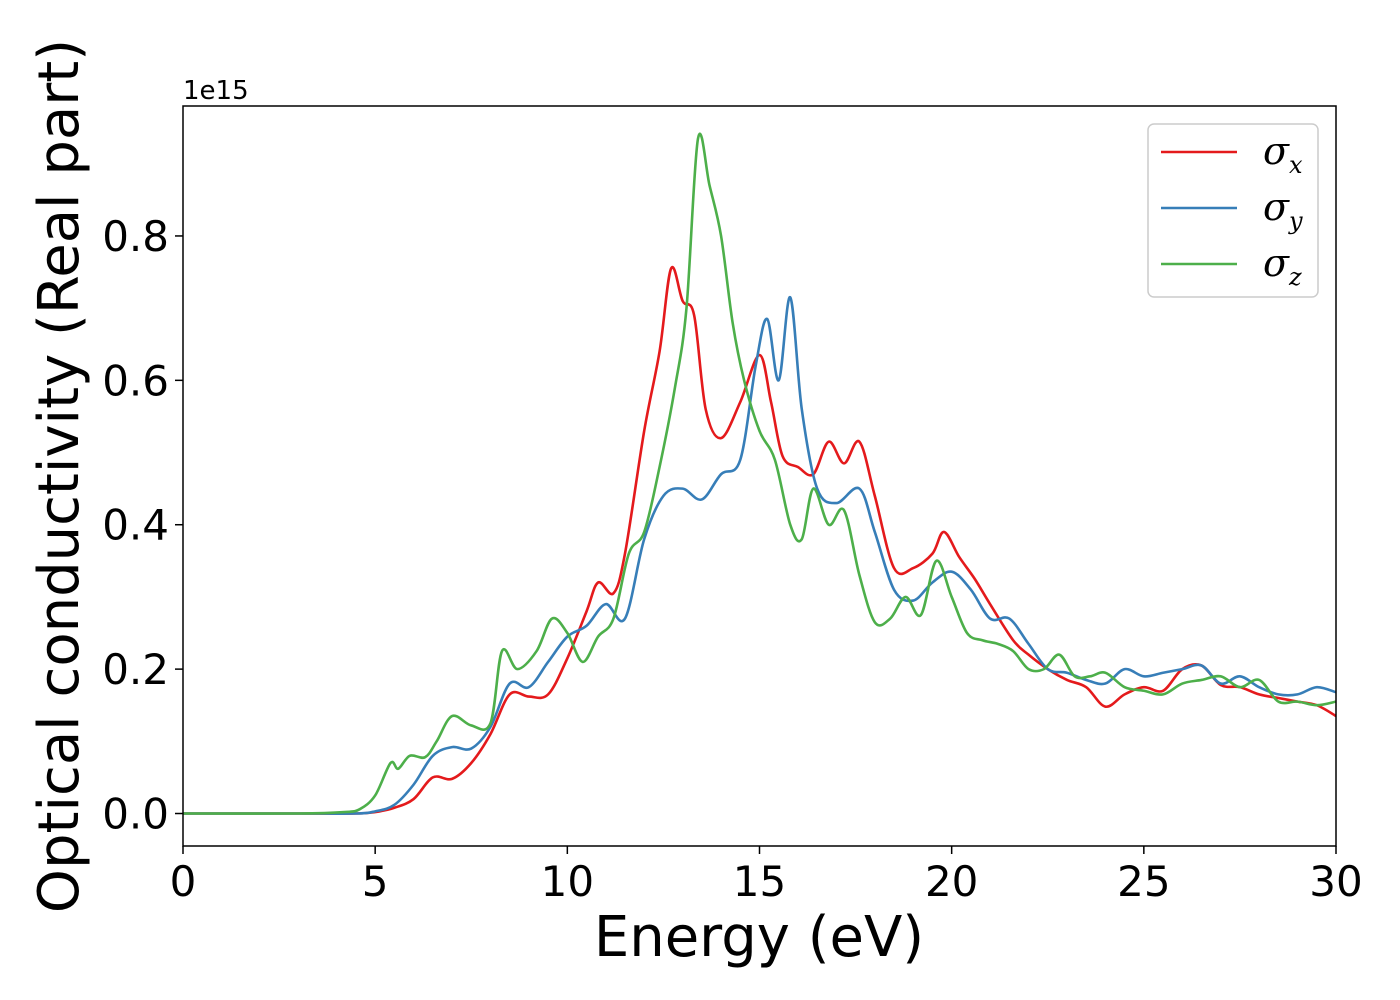 The width and height of the screenshot is (1400, 1000). What do you see at coordinates (1335, 881) in the screenshot?
I see `x-tick-label: 30` at bounding box center [1335, 881].